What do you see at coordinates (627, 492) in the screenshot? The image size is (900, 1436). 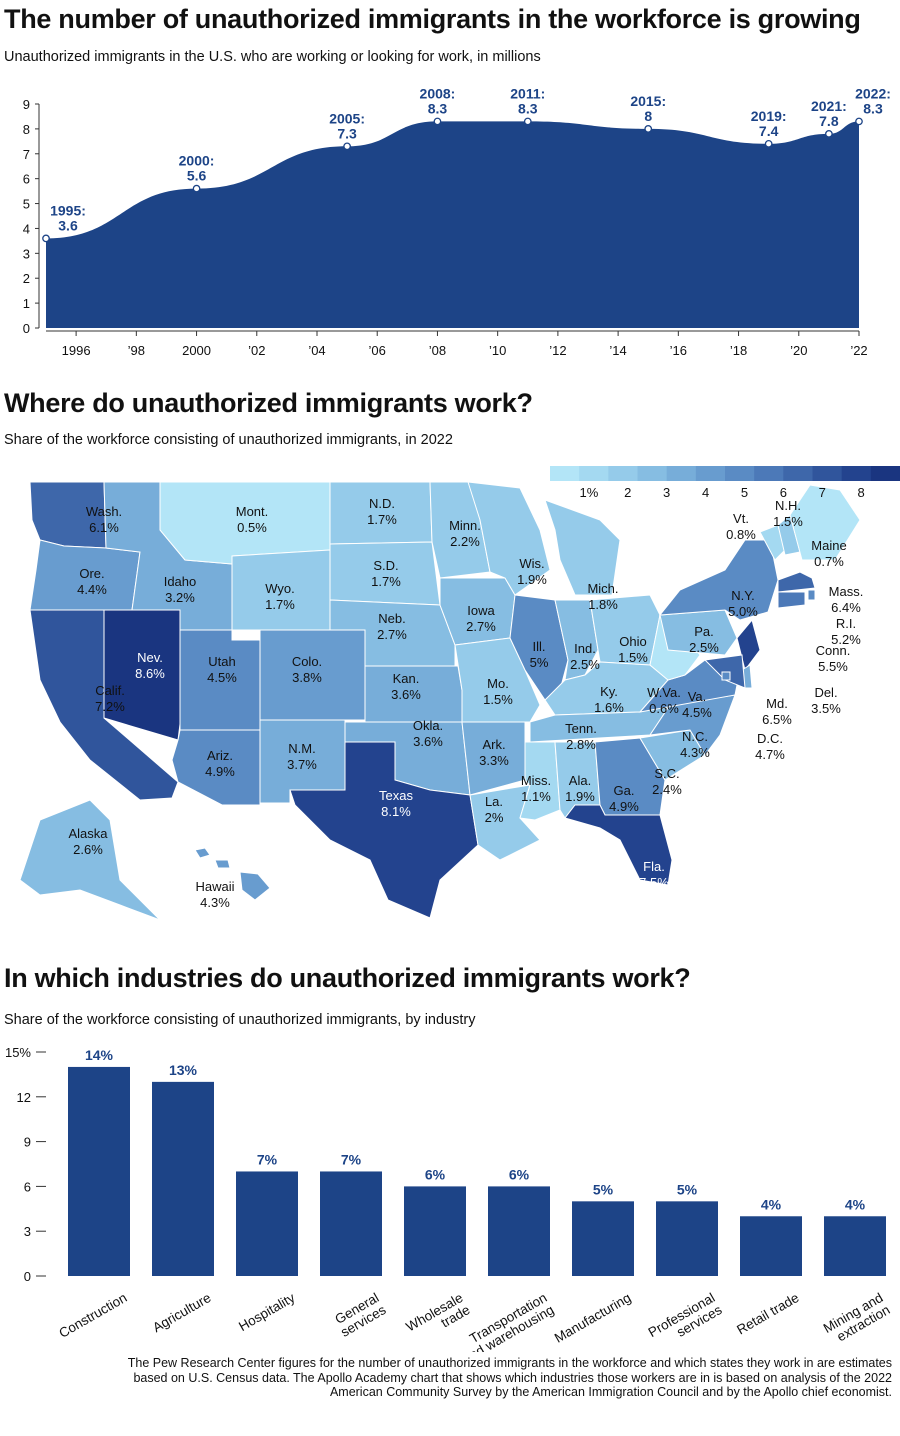 I see `legend-label: 2` at bounding box center [627, 492].